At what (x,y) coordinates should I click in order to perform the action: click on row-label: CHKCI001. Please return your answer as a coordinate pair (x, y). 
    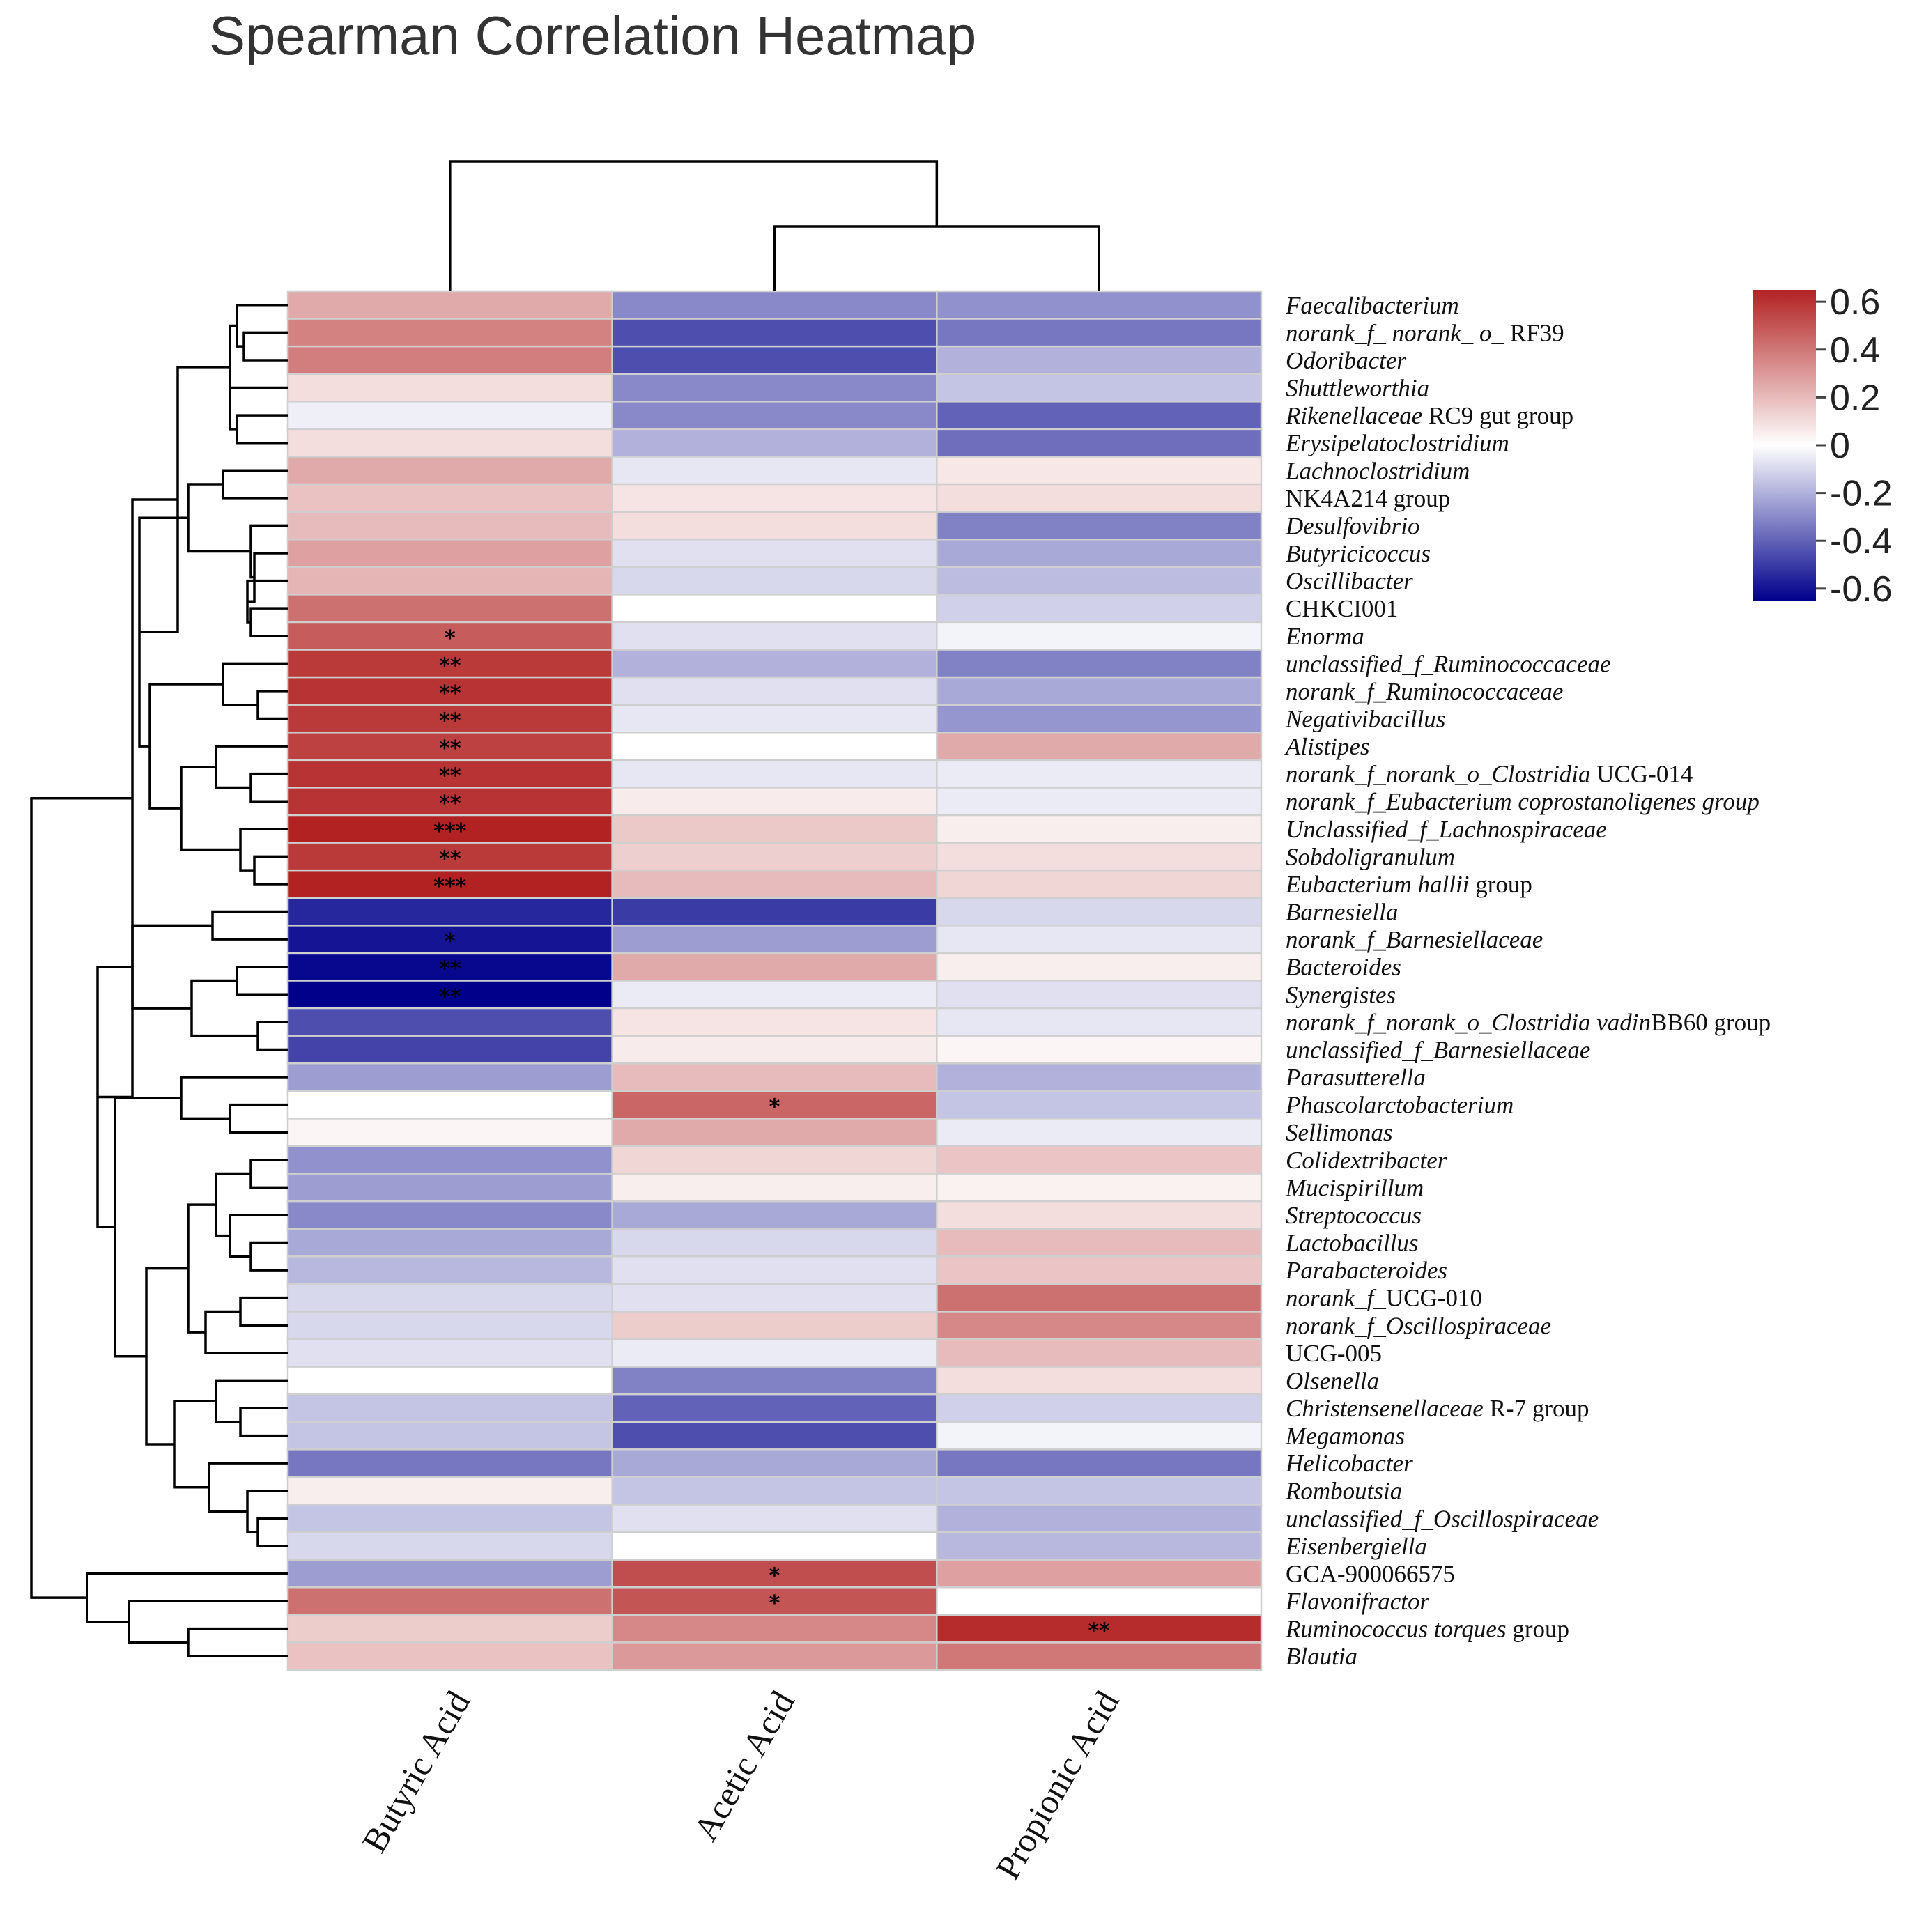
    Looking at the image, I should click on (1342, 608).